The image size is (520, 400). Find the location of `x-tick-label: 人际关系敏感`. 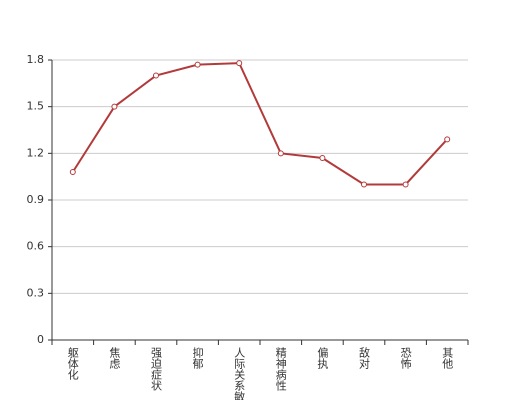

x-tick-label: 人际关系敏感 is located at coordinates (239, 373).